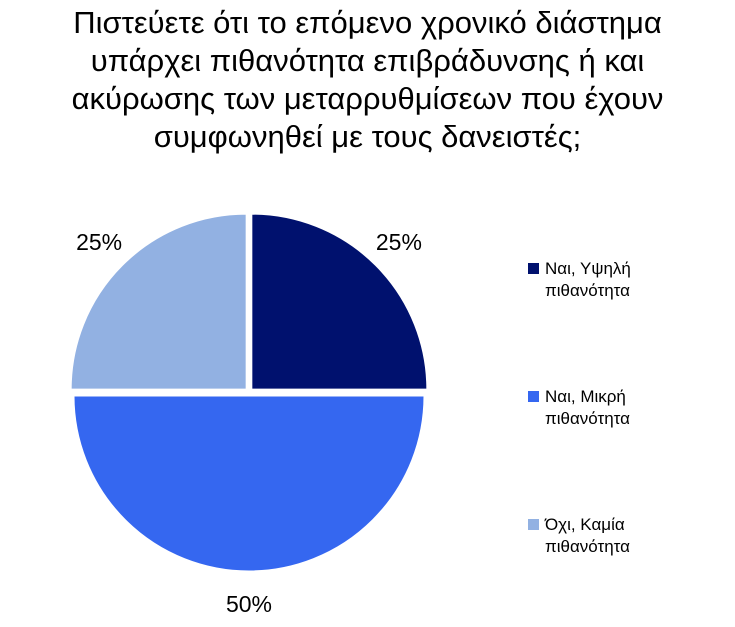 Image resolution: width=735 pixels, height=627 pixels. What do you see at coordinates (588, 279) in the screenshot?
I see `legend-label: Ναι, Υψηλή πιθανότητα` at bounding box center [588, 279].